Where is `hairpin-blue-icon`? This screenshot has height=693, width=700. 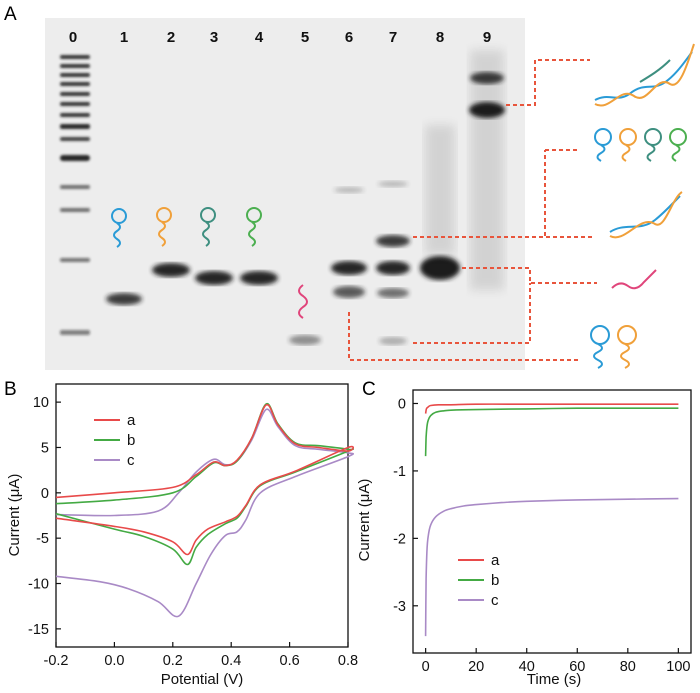 hairpin-blue-icon is located at coordinates (119, 228).